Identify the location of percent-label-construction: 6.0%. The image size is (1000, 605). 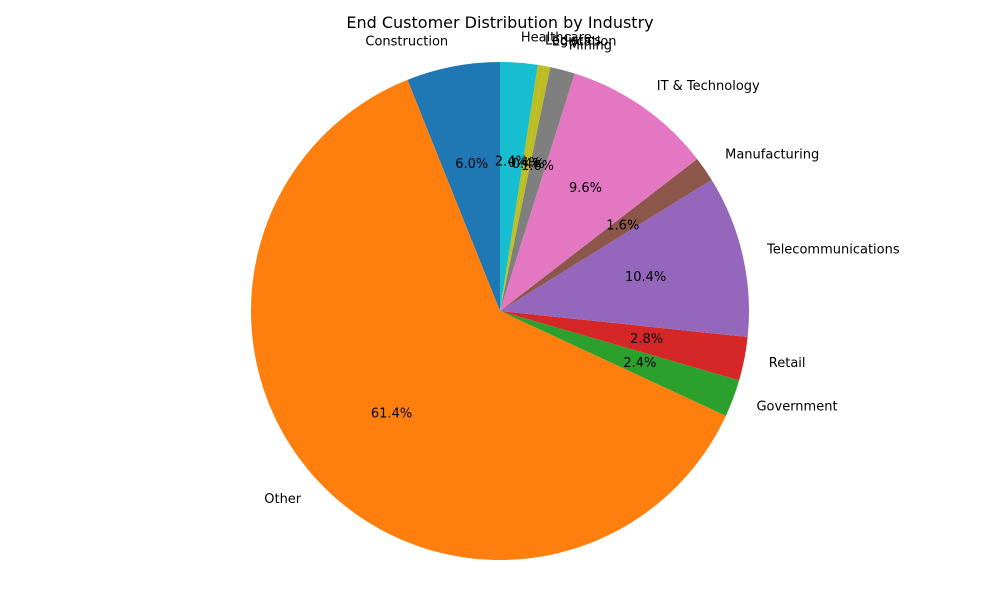
(471, 164).